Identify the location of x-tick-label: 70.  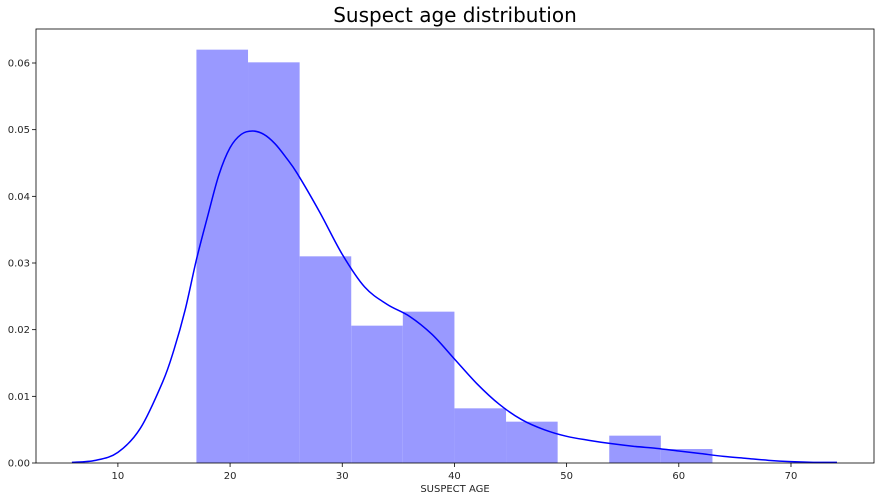
(791, 476).